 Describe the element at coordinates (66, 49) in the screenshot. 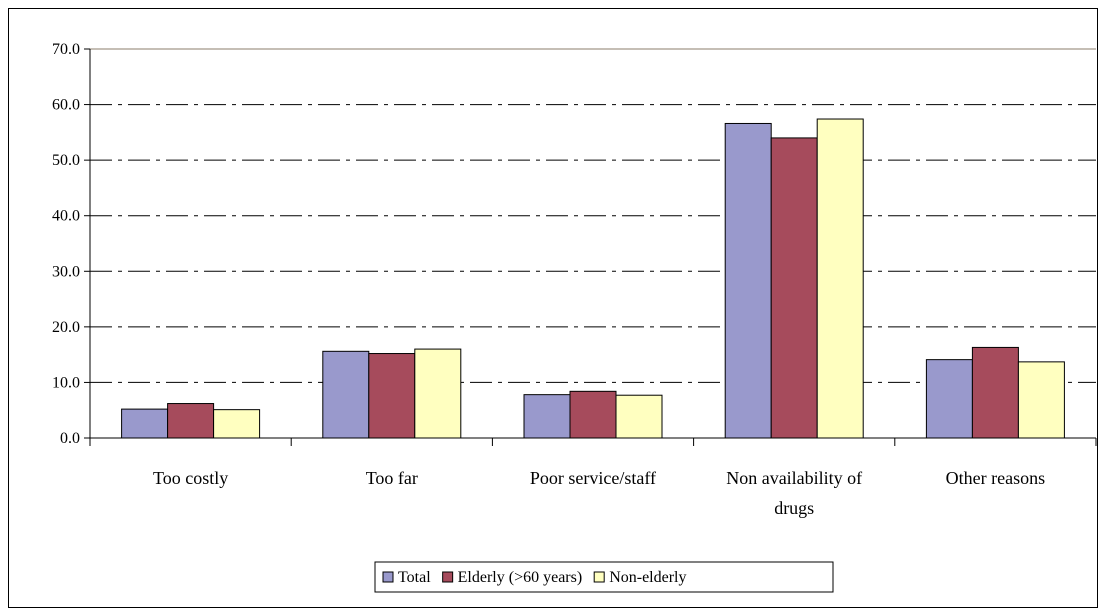

I see `y-tick-label: 70.0` at that location.